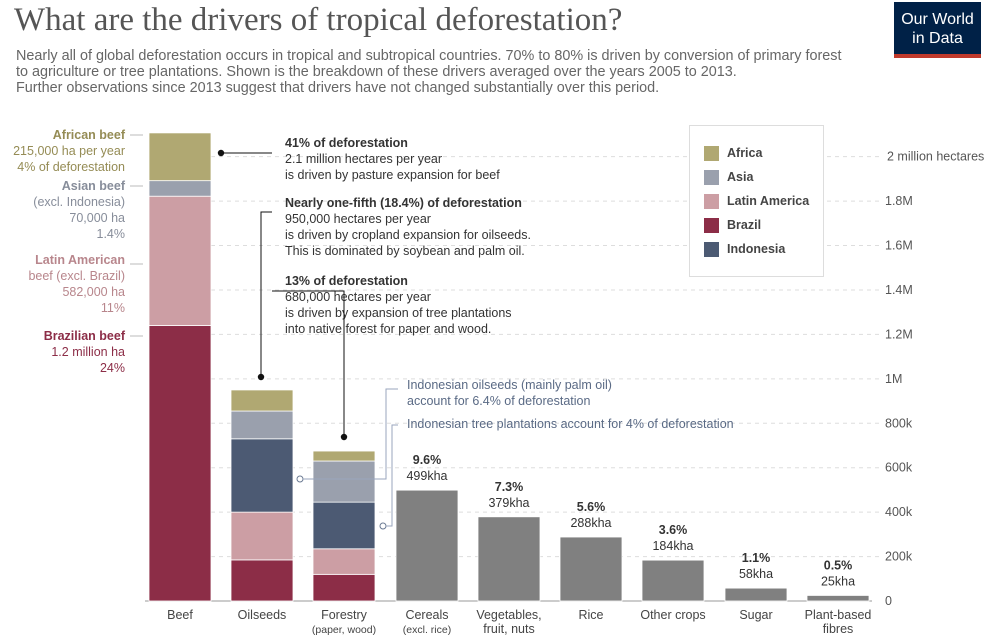 The image size is (985, 636). What do you see at coordinates (97, 218) in the screenshot?
I see `beef-region-label: 70,000 ha` at bounding box center [97, 218].